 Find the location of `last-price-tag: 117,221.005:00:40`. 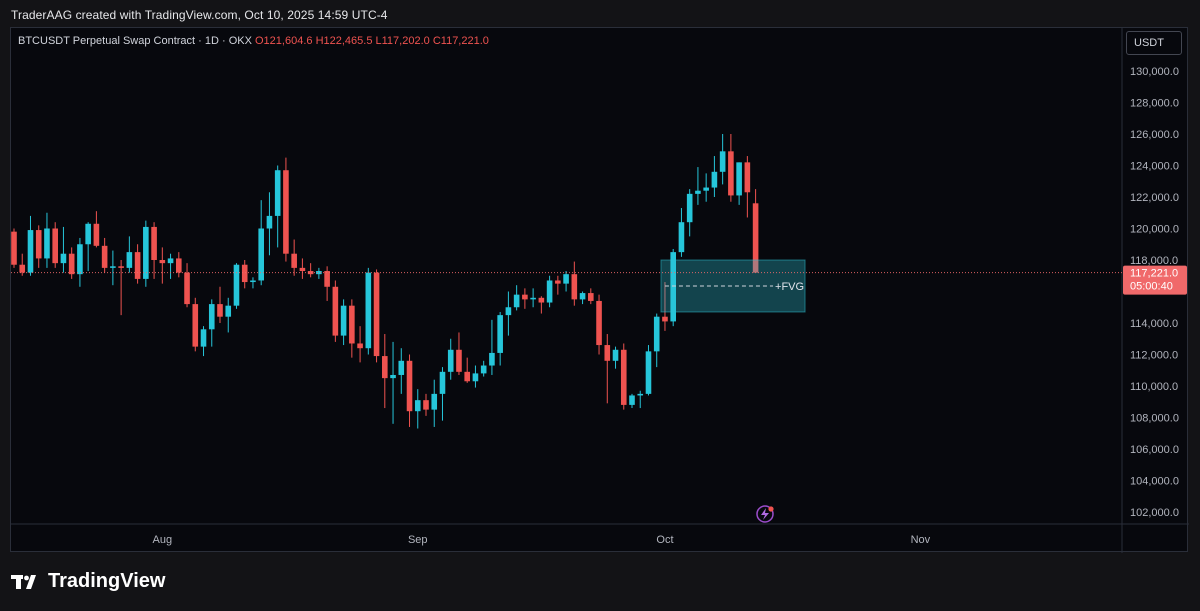

last-price-tag: 117,221.005:00:40 is located at coordinates (1155, 280).